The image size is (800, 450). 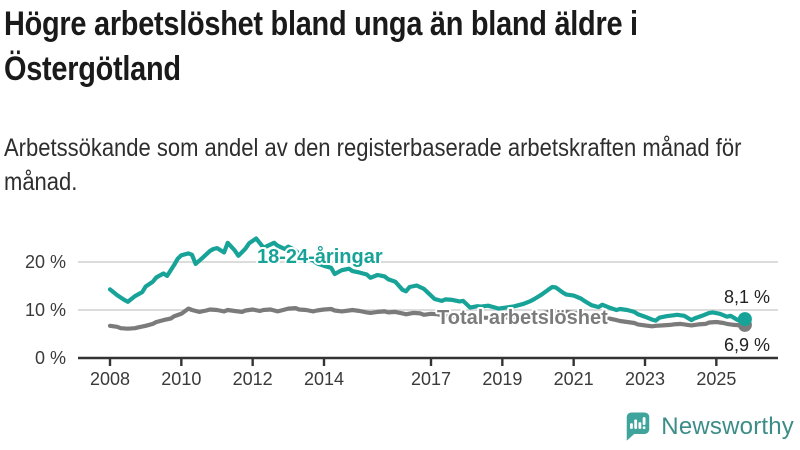 I want to click on newsworthy-logo-icon, so click(x=638, y=426).